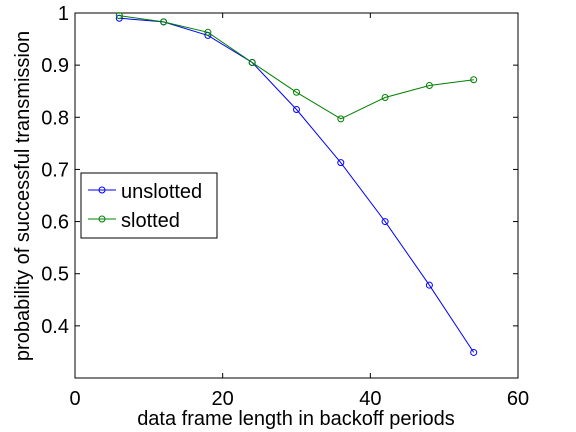 This screenshot has height=432, width=576. What do you see at coordinates (296, 419) in the screenshot?
I see `x-axis-label: data frame length in backoff periods` at bounding box center [296, 419].